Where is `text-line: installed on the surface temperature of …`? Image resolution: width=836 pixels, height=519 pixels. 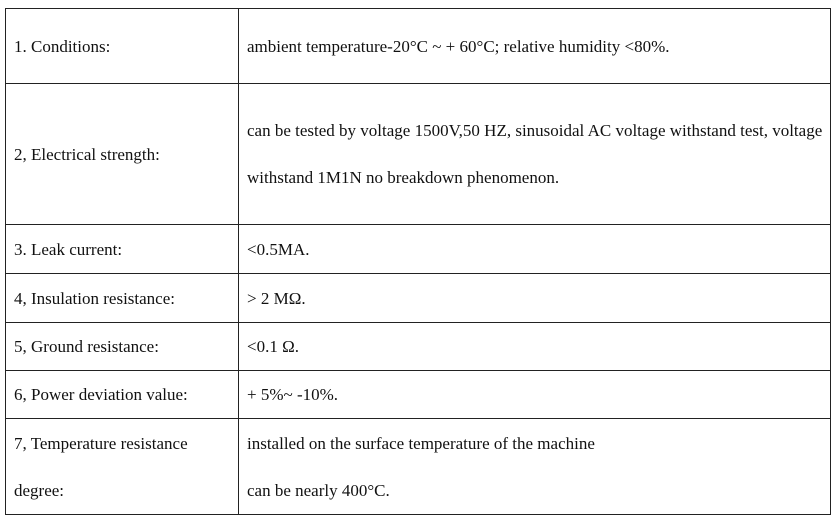 text-line: installed on the surface temperature of … is located at coordinates (421, 443).